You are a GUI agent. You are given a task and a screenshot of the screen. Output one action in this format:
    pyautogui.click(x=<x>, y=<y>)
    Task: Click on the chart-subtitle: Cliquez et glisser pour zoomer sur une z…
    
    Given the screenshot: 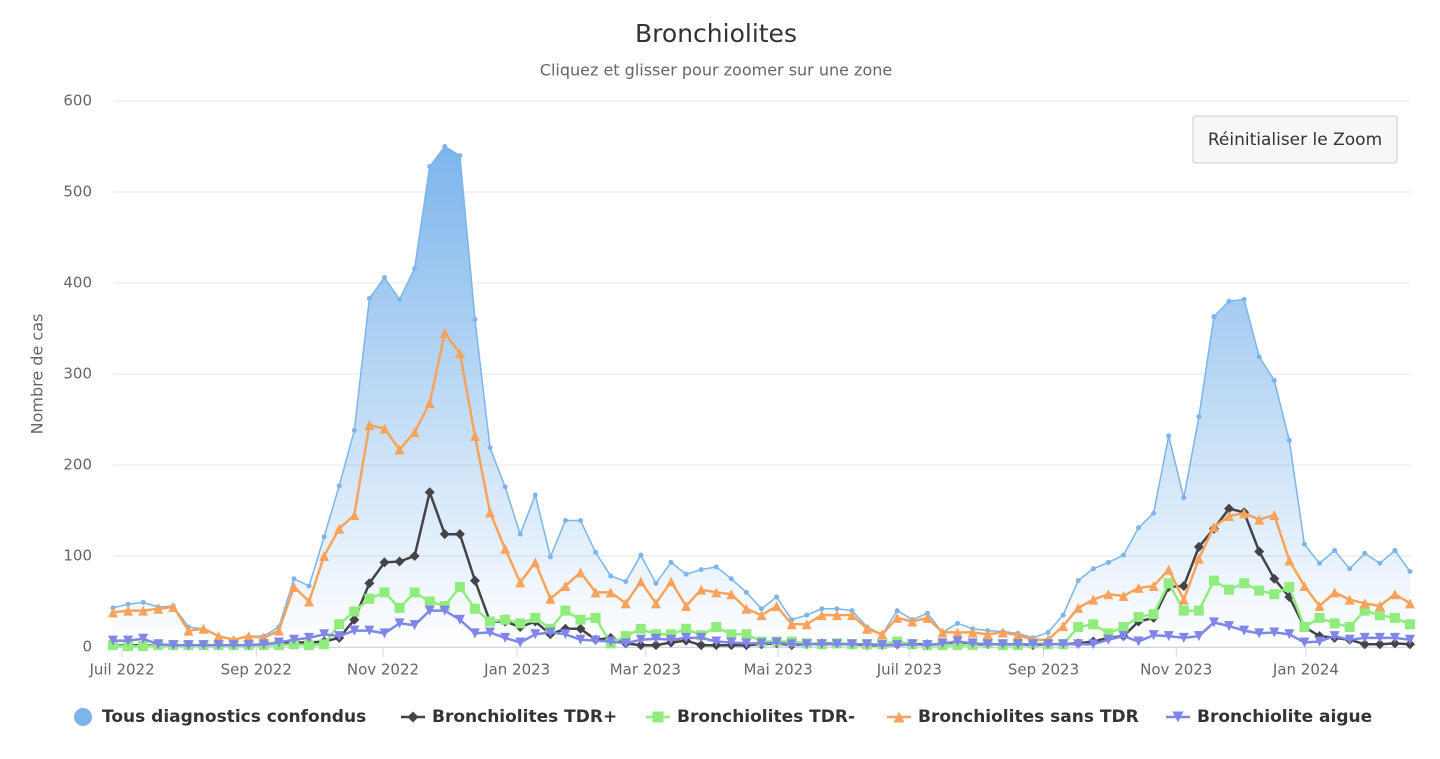 What is the action you would take?
    pyautogui.click(x=716, y=70)
    